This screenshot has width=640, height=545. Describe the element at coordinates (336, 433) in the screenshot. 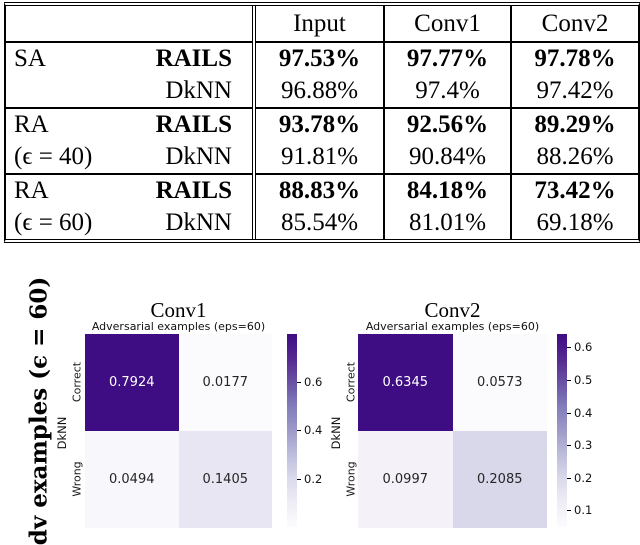

I see `heatmap2-ylabel: DkNN` at that location.